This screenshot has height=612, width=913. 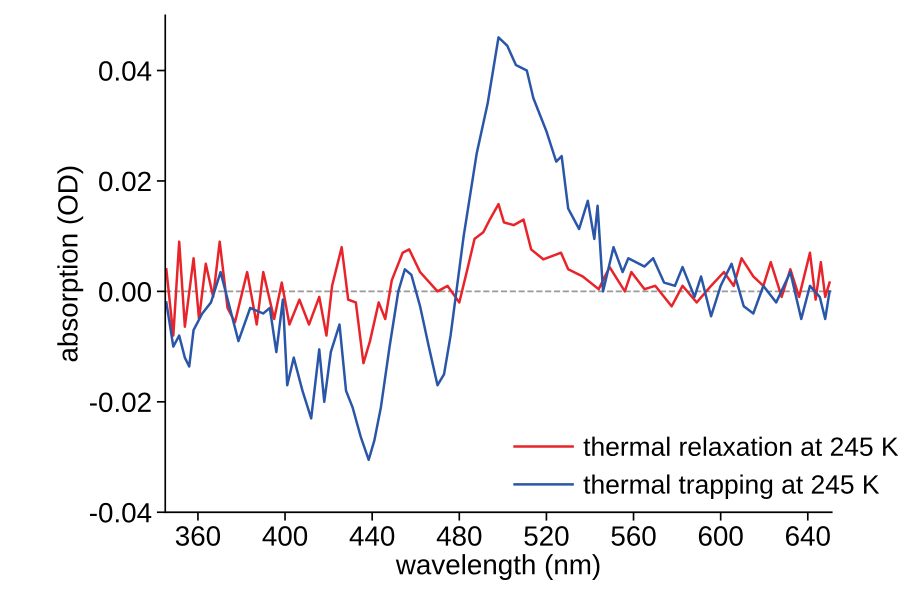 I want to click on x-tick-label: 400, so click(x=285, y=536).